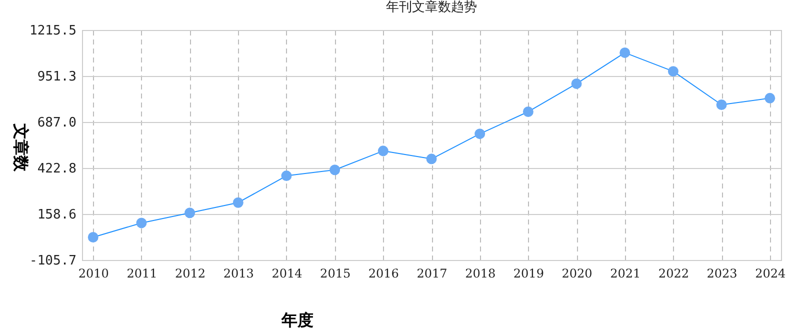  What do you see at coordinates (528, 273) in the screenshot?
I see `x-tick-label: 2019` at bounding box center [528, 273].